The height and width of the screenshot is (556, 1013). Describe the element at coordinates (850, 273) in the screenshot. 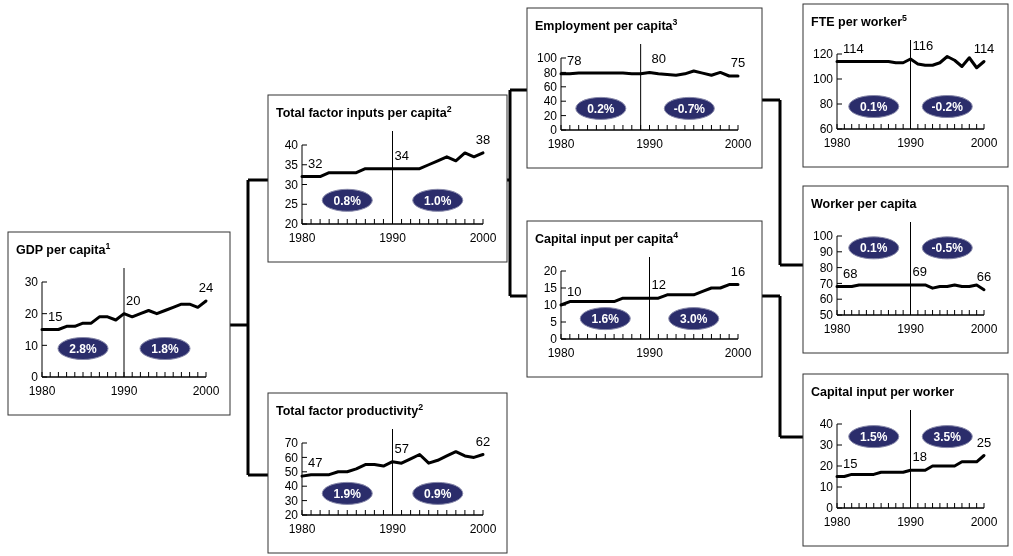

I see `annotation: 68` at that location.